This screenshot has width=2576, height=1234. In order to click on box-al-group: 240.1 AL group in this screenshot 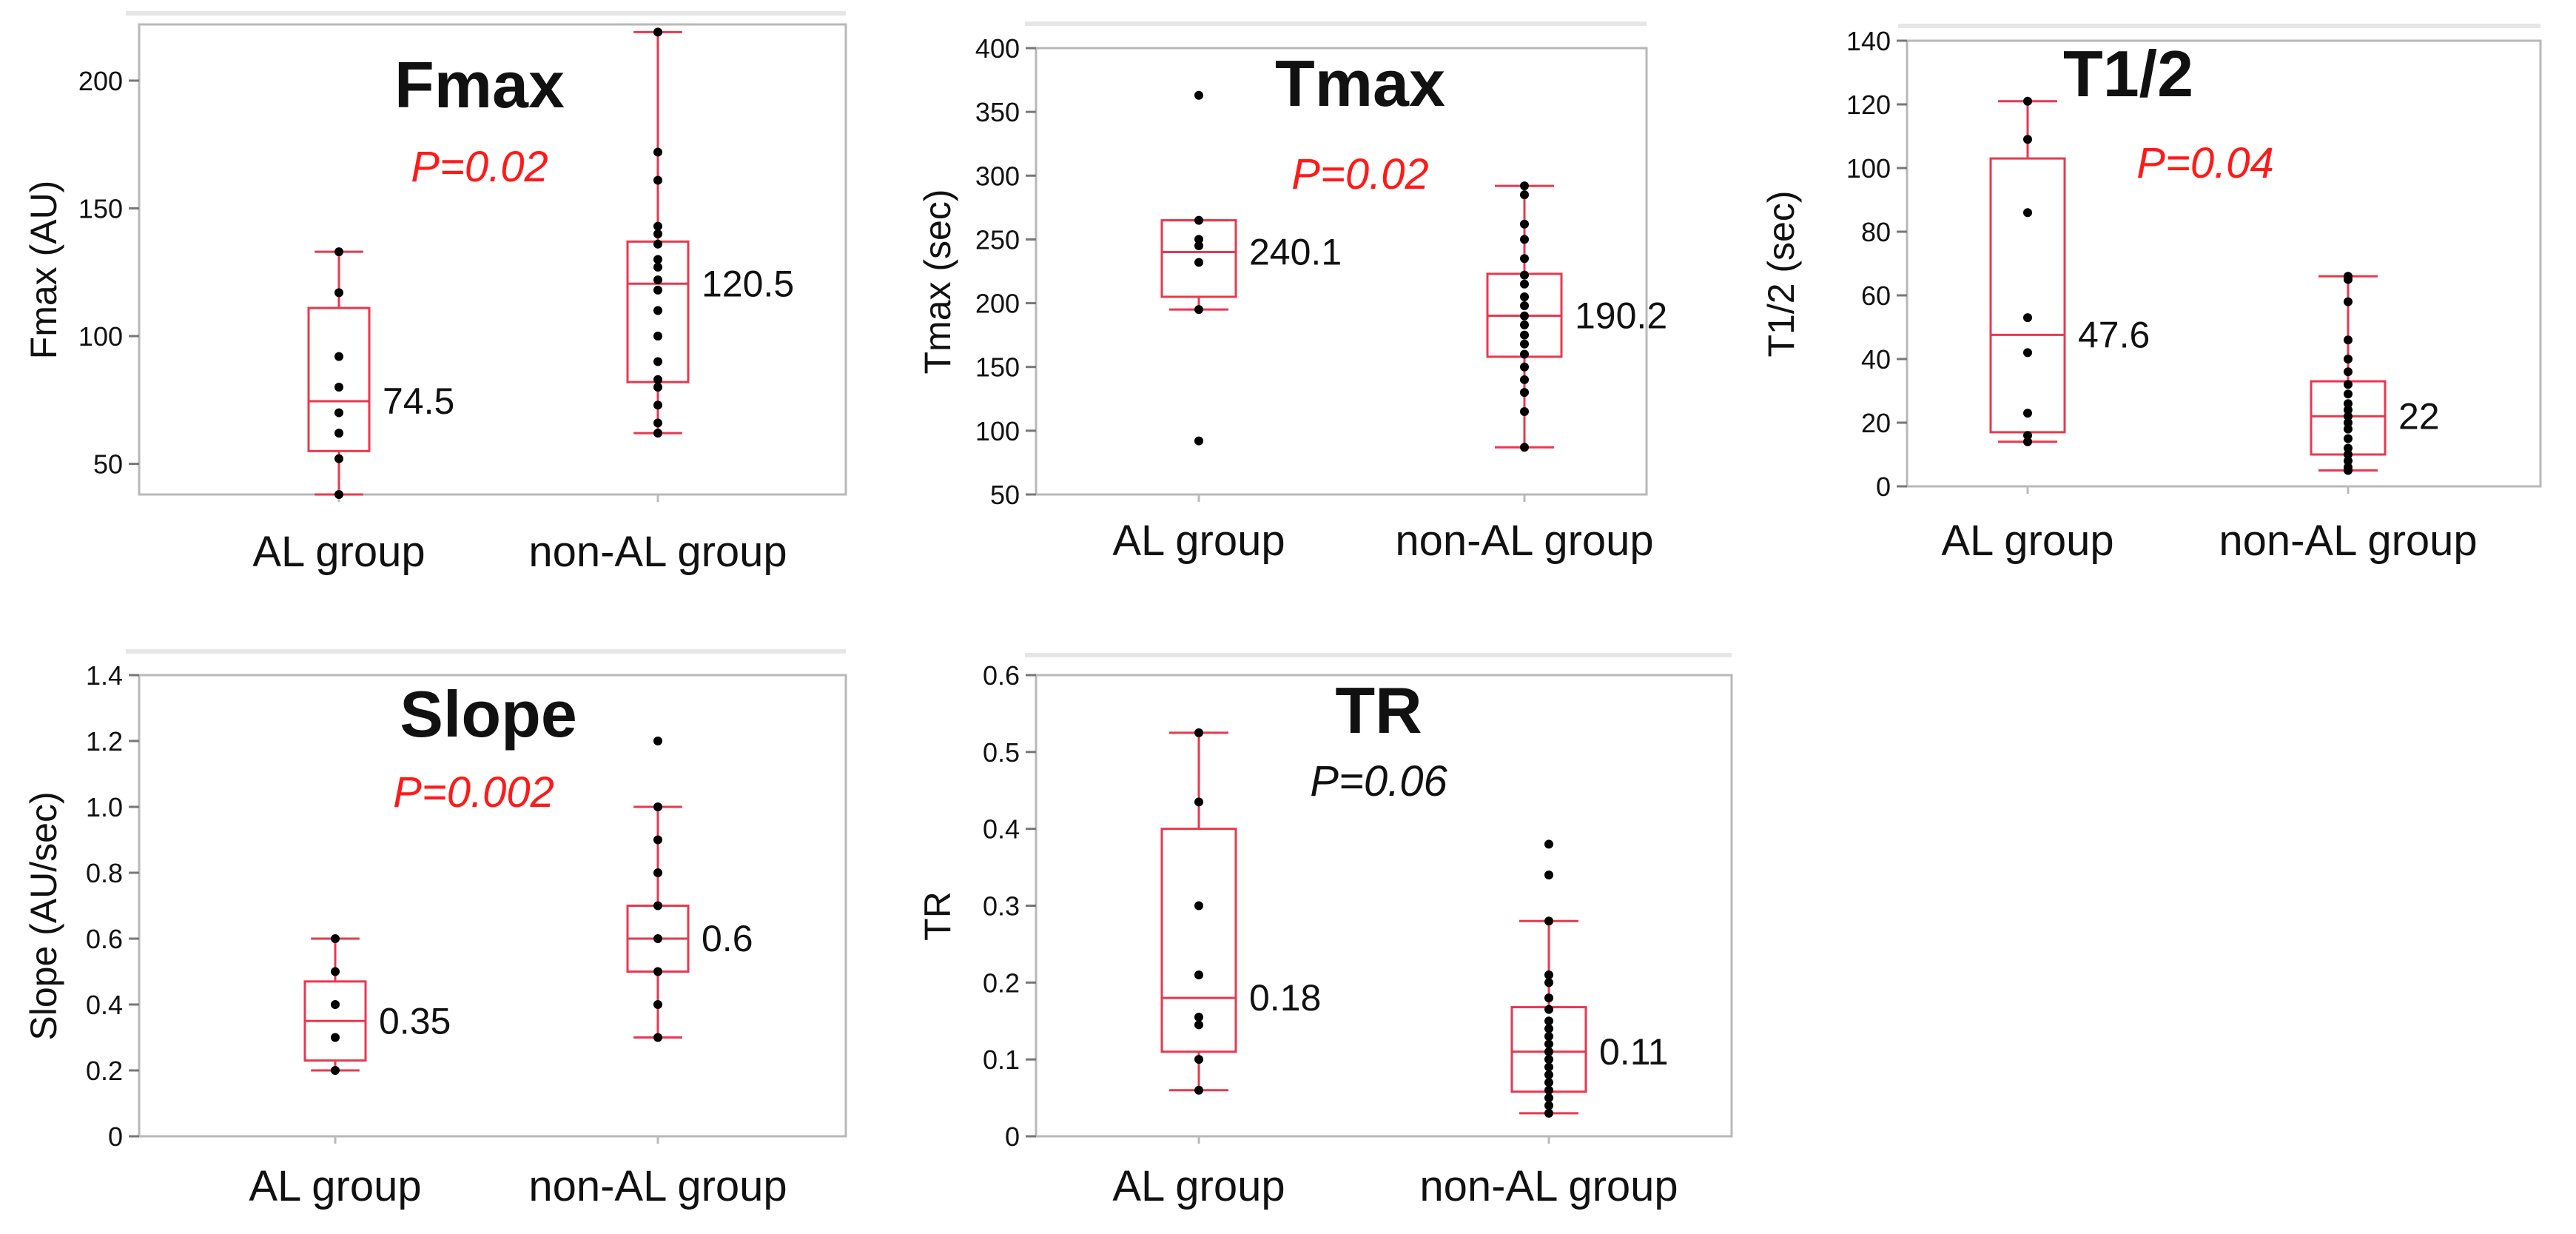, I will do `click(1227, 327)`.